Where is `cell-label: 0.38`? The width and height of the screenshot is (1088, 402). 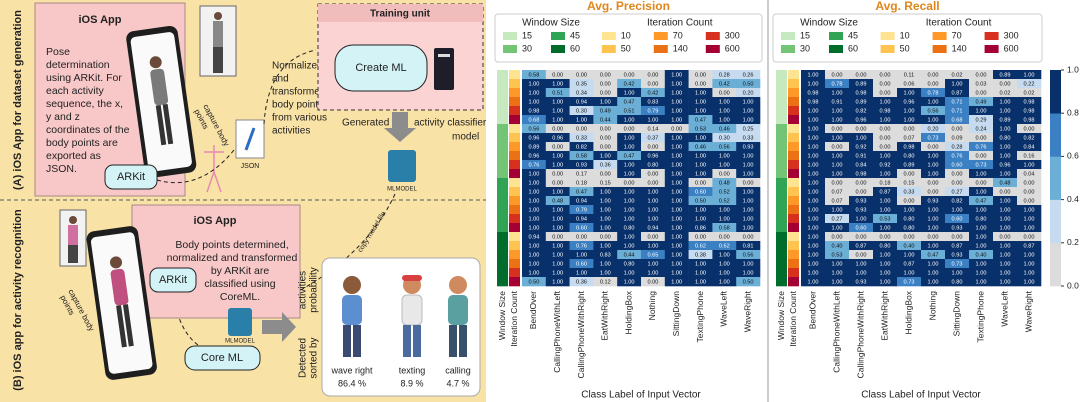 cell-label: 0.38 is located at coordinates (700, 255).